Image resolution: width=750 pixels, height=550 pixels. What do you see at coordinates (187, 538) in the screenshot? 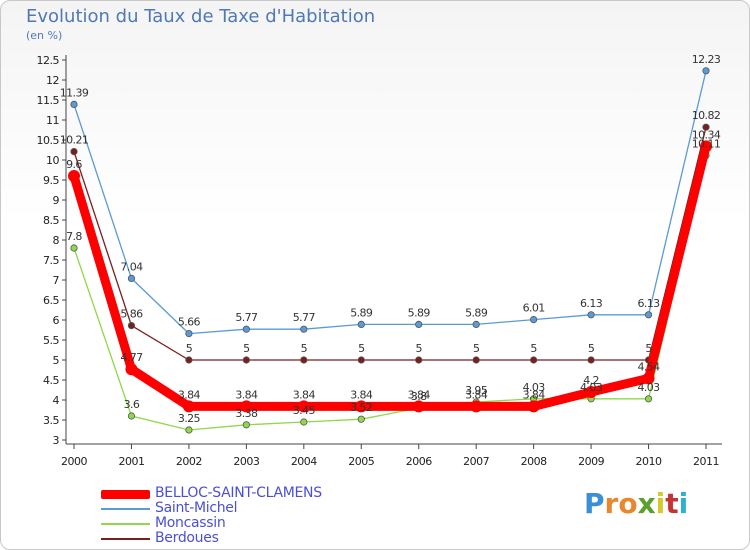
I see `legend-label-berdoues: Berdoues` at bounding box center [187, 538].